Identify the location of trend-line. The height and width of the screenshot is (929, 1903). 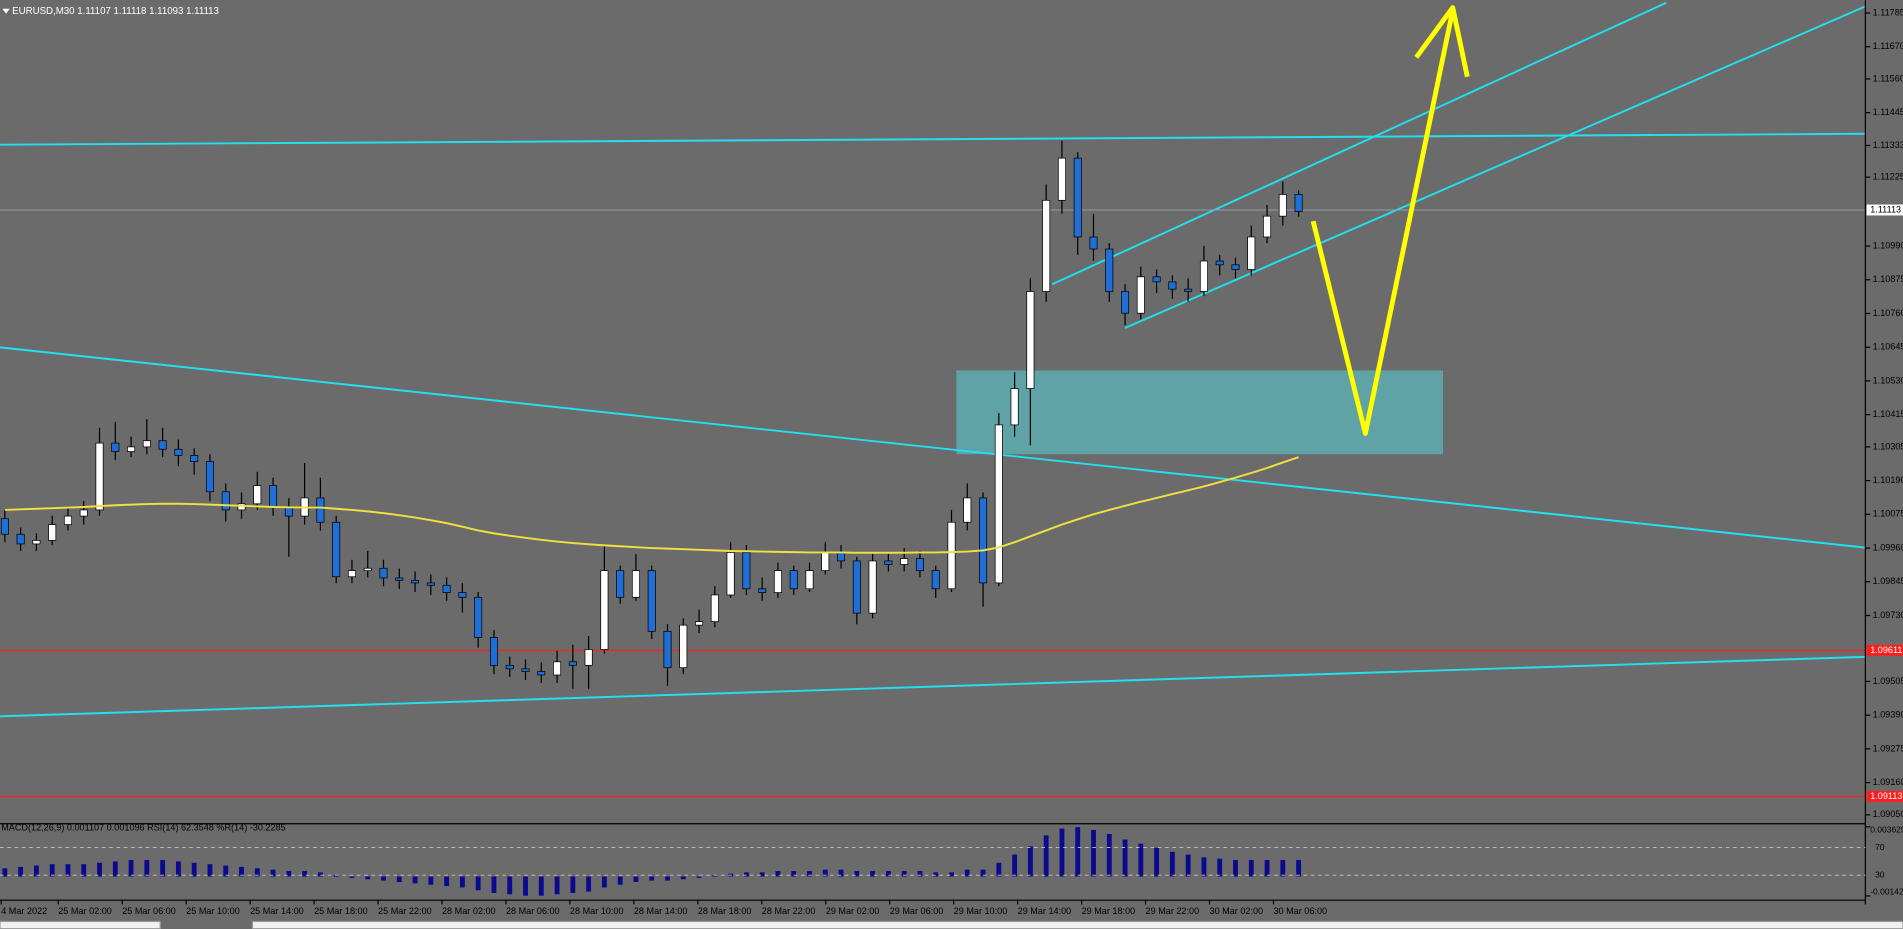
(933, 686).